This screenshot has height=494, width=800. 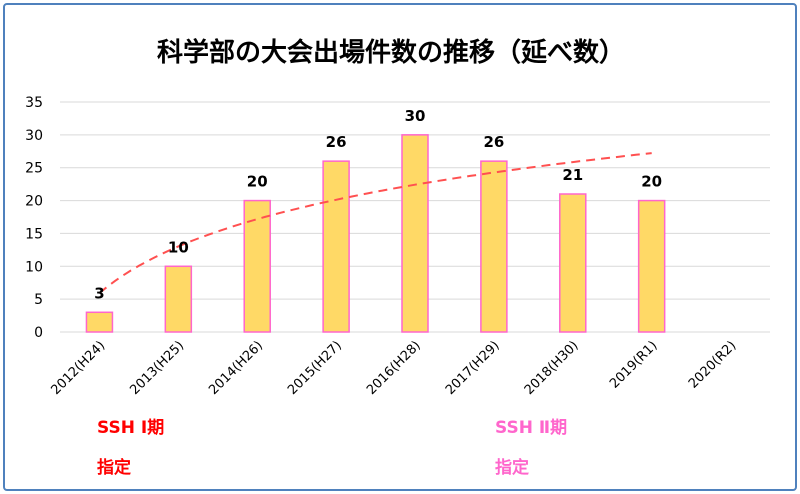 I want to click on x-tick-label: 2020(R2), so click(x=712, y=364).